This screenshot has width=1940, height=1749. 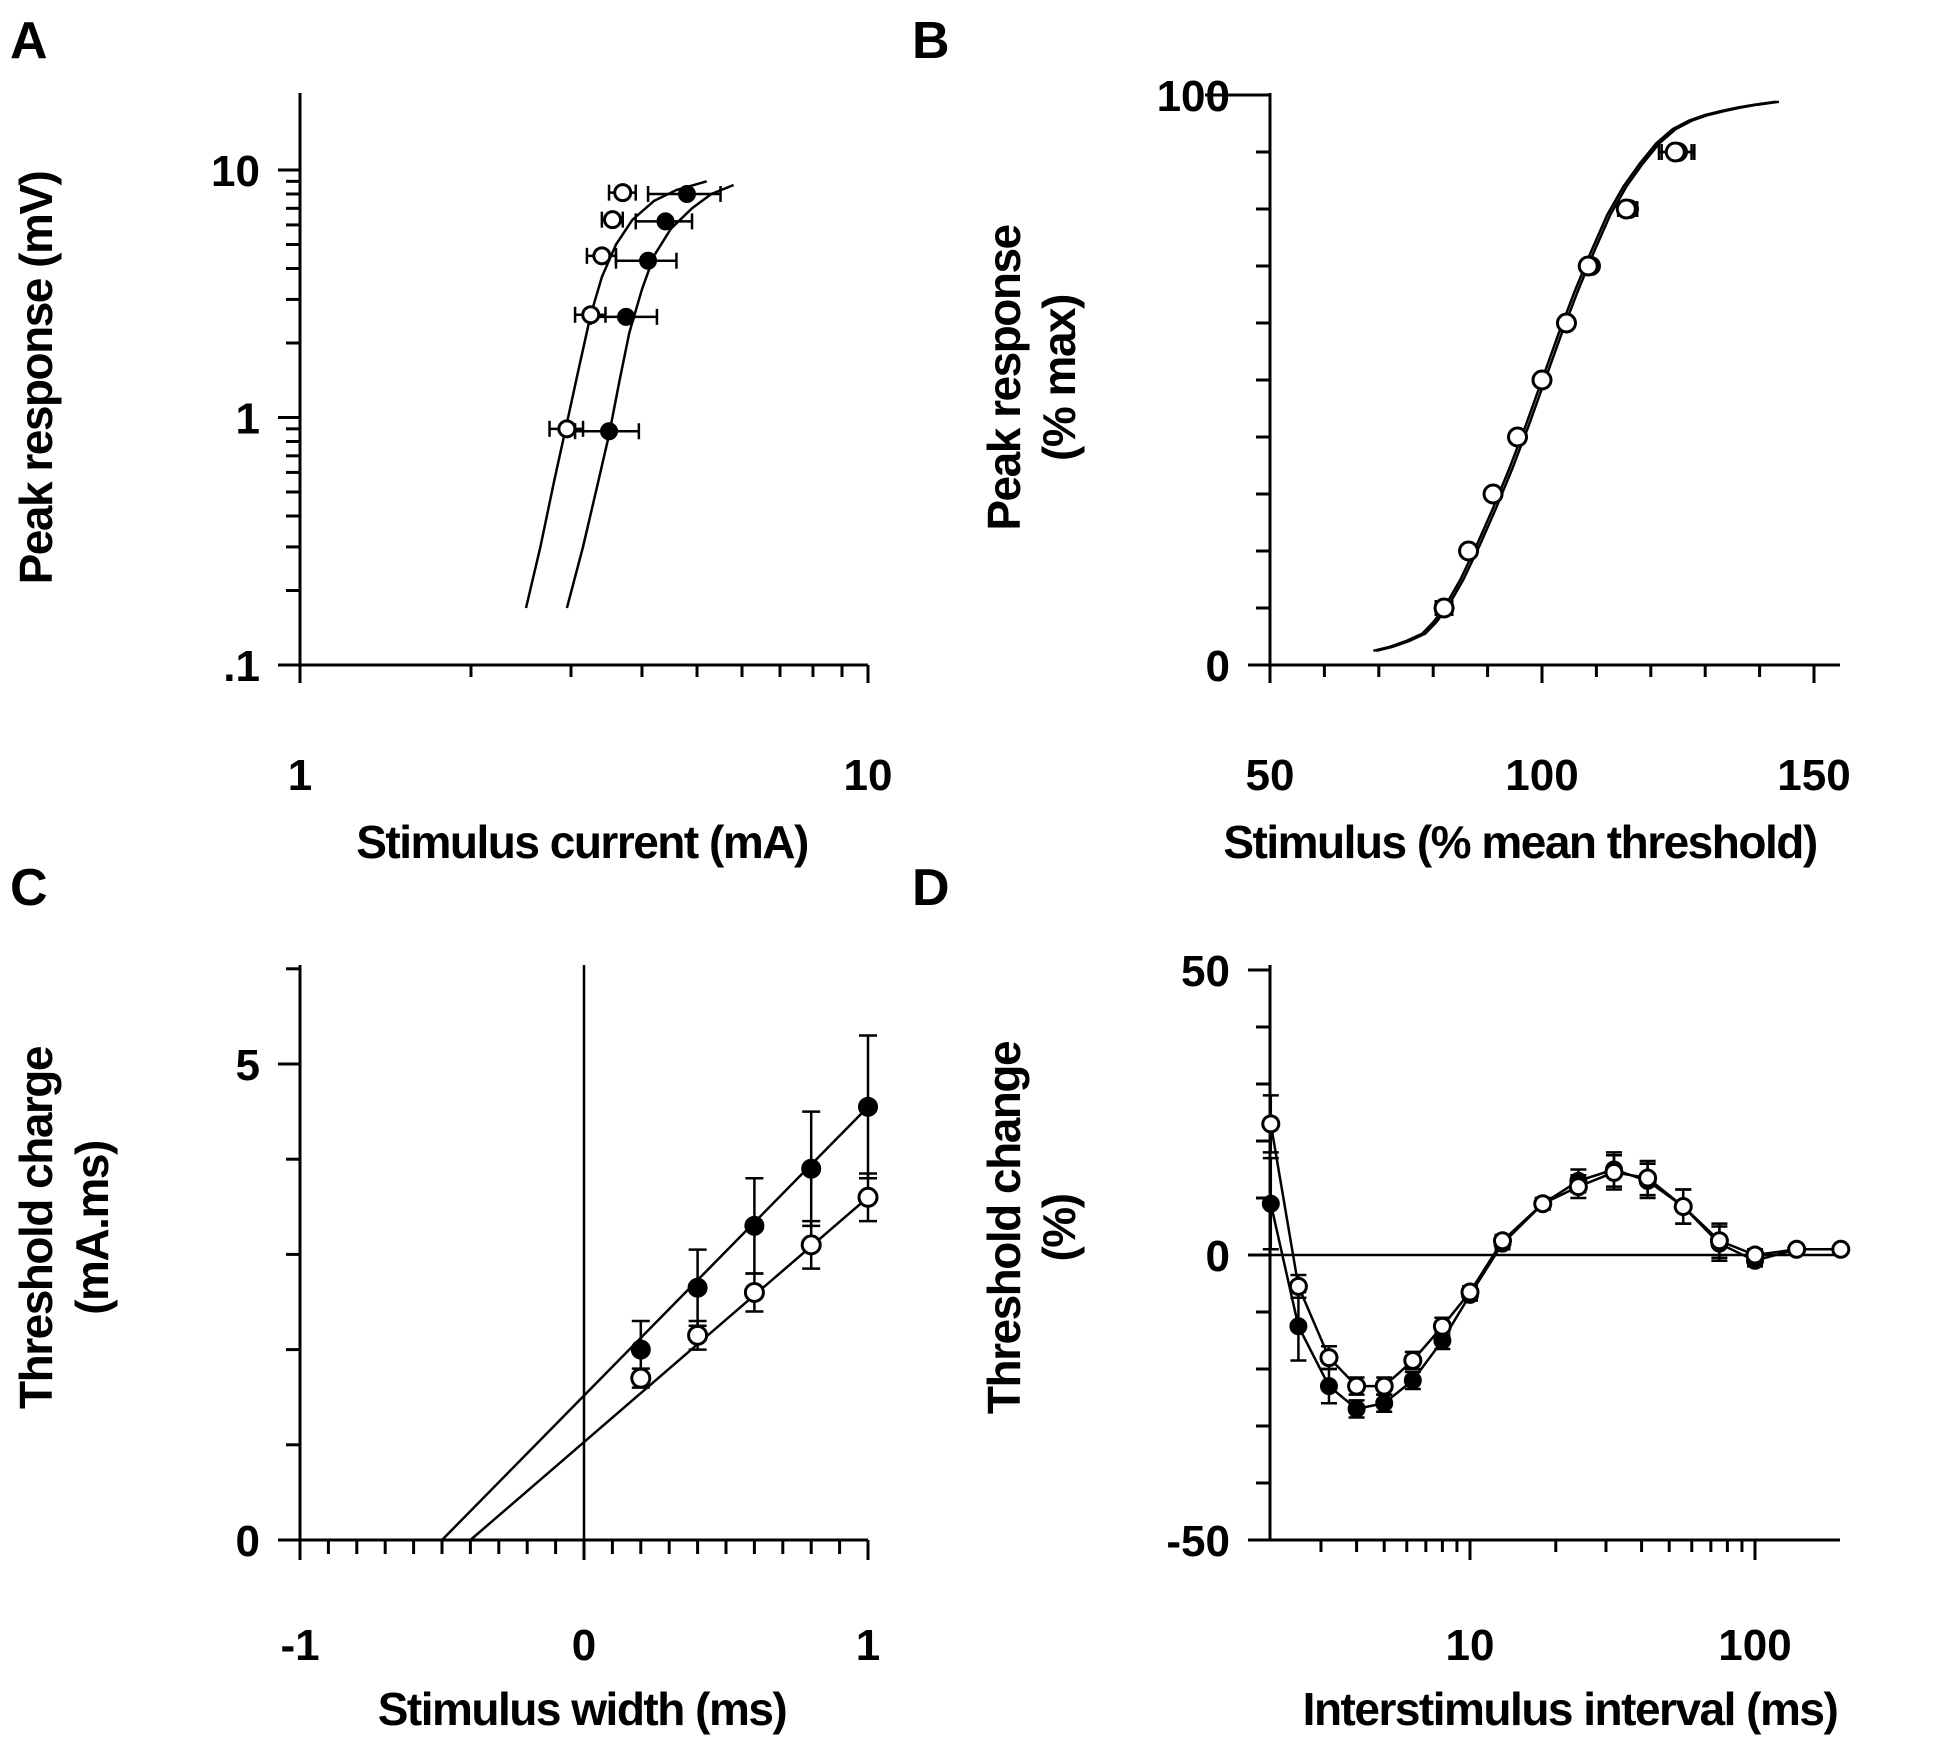 What do you see at coordinates (582, 842) in the screenshot?
I see `panel-a-xlabel: Stimulus current (mA)` at bounding box center [582, 842].